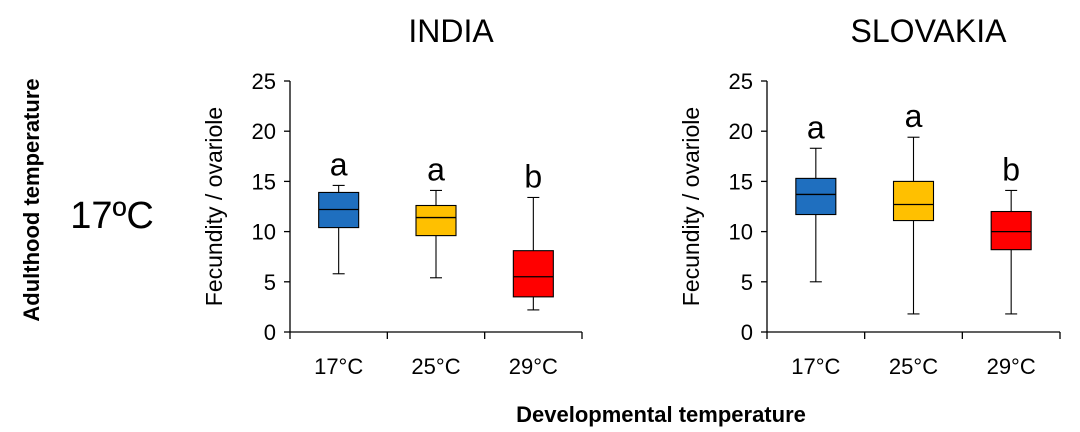 The width and height of the screenshot is (1080, 432). Describe the element at coordinates (31, 199) in the screenshot. I see `row-axis-label: Adulthood temperature` at that location.